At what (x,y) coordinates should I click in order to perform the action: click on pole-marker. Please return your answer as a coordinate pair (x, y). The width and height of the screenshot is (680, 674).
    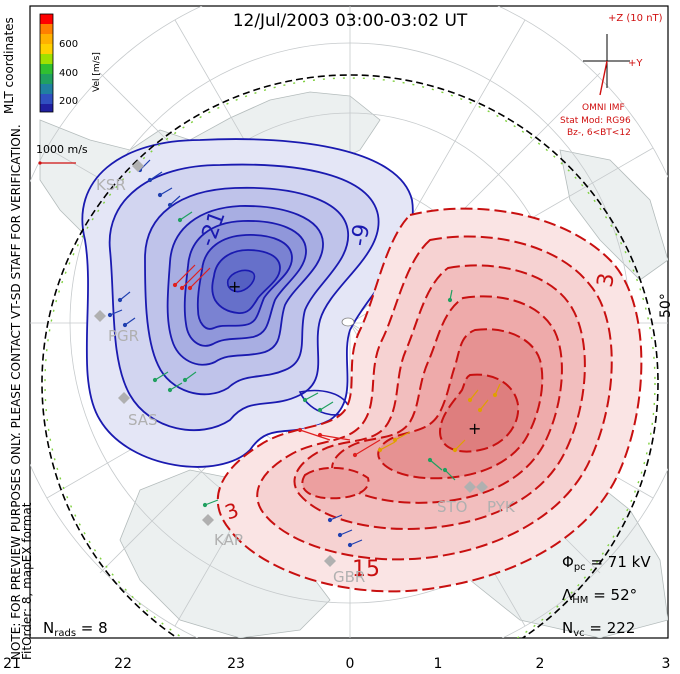
    Looking at the image, I should click on (348, 322).